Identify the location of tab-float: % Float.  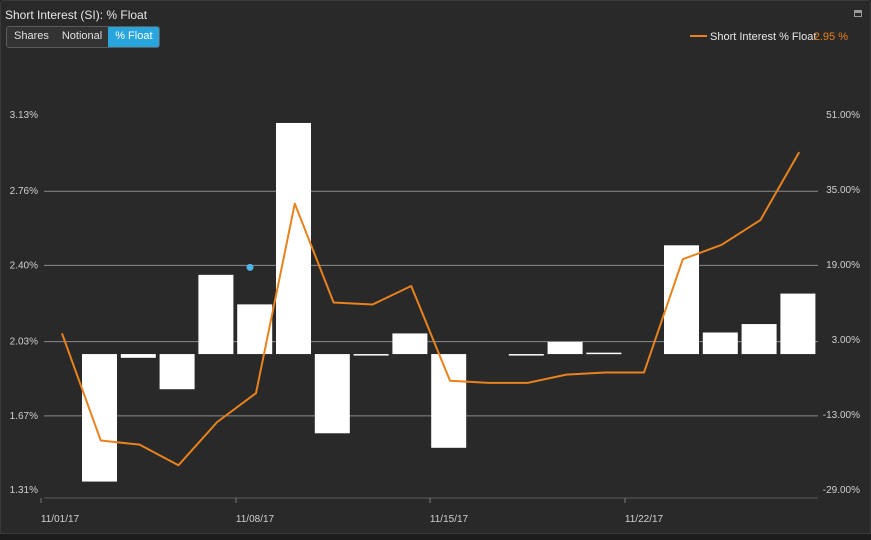
(133, 37).